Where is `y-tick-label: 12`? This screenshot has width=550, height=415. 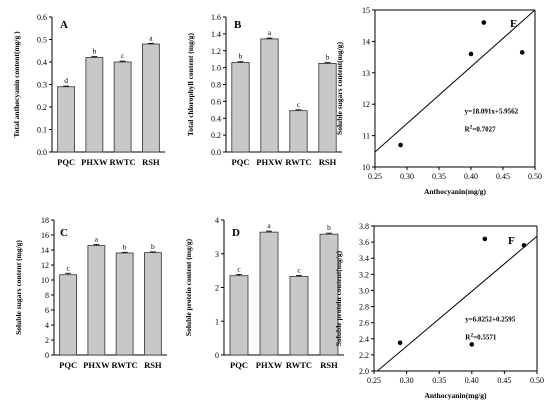 y-tick-label: 12 is located at coordinates (366, 104).